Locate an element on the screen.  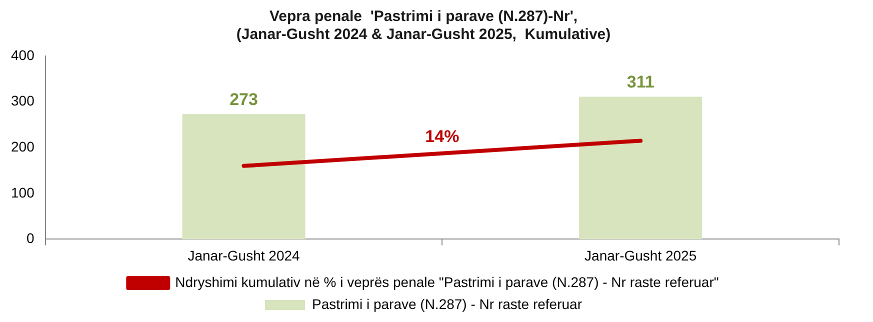
legend-label: Ndryshimi kumulativ në % i veprës penale "Pastrimi i parave (N.287) - Nr raste referuar" is located at coordinates (447, 282).